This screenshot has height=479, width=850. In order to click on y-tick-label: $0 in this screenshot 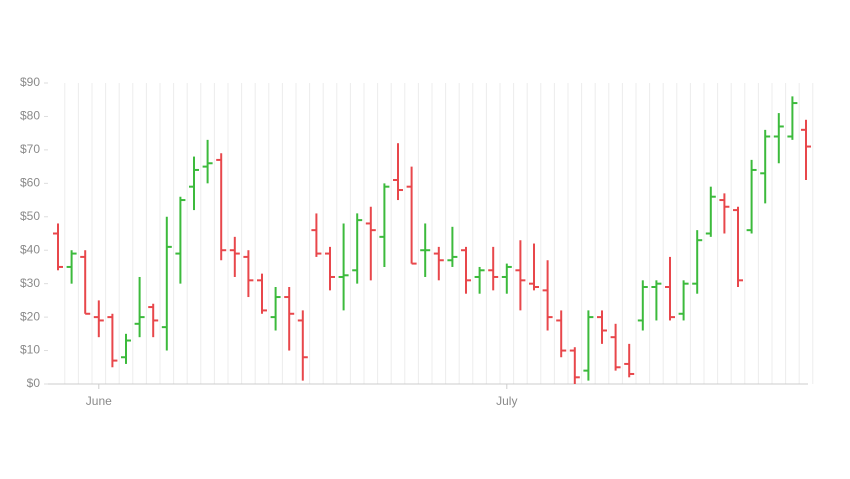, I will do `click(34, 383)`.